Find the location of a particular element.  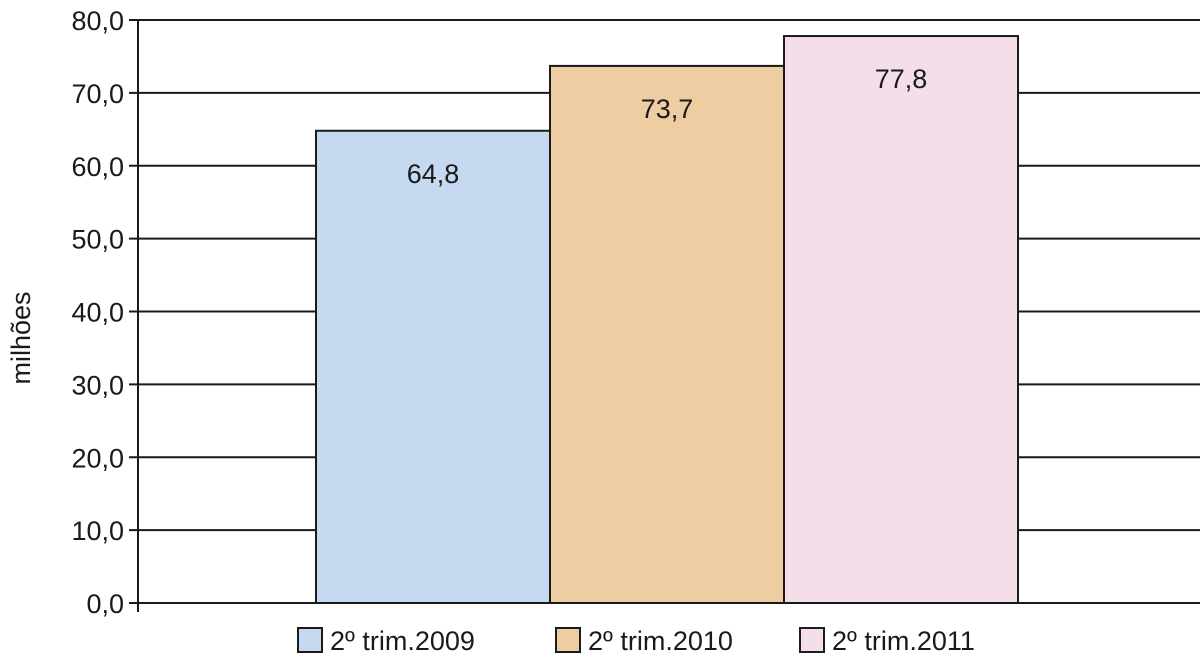

legend-label: 2º trim.2009 is located at coordinates (402, 641).